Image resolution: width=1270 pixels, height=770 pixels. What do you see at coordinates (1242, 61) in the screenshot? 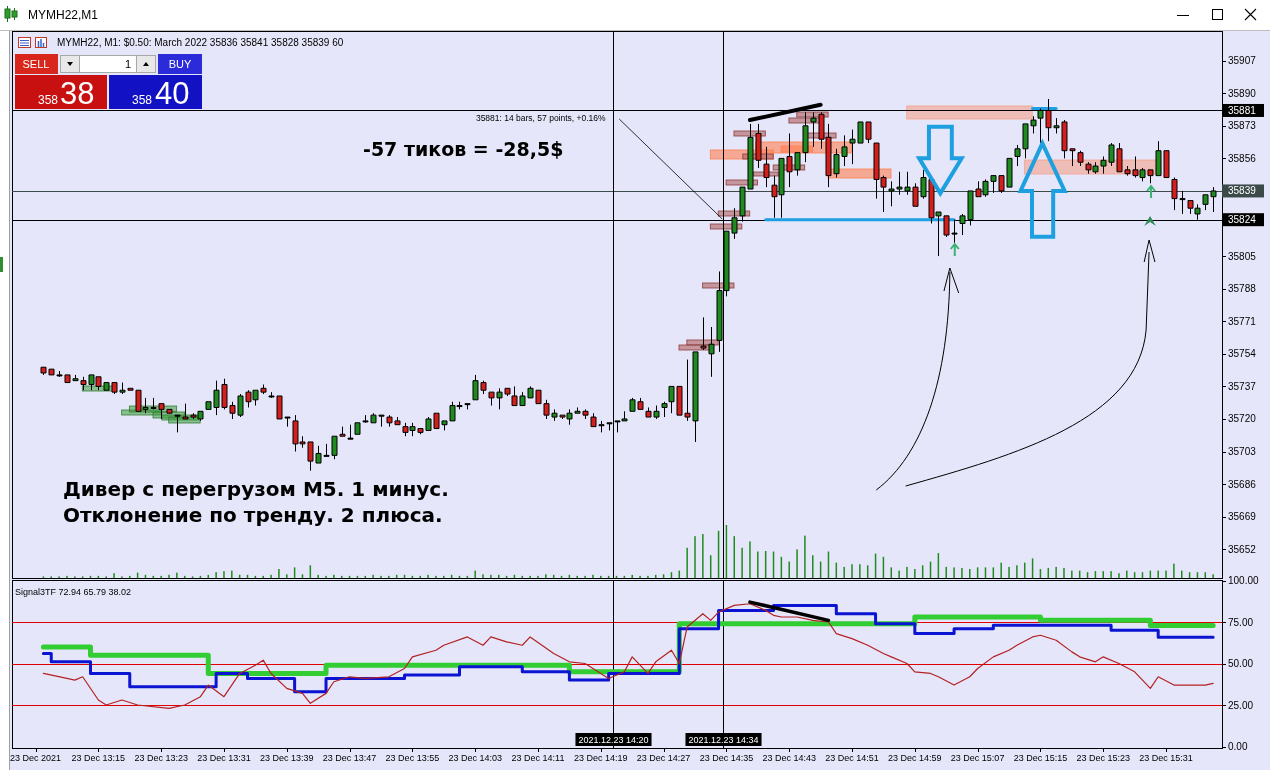
I see `y-tick-label: 35907` at bounding box center [1242, 61].